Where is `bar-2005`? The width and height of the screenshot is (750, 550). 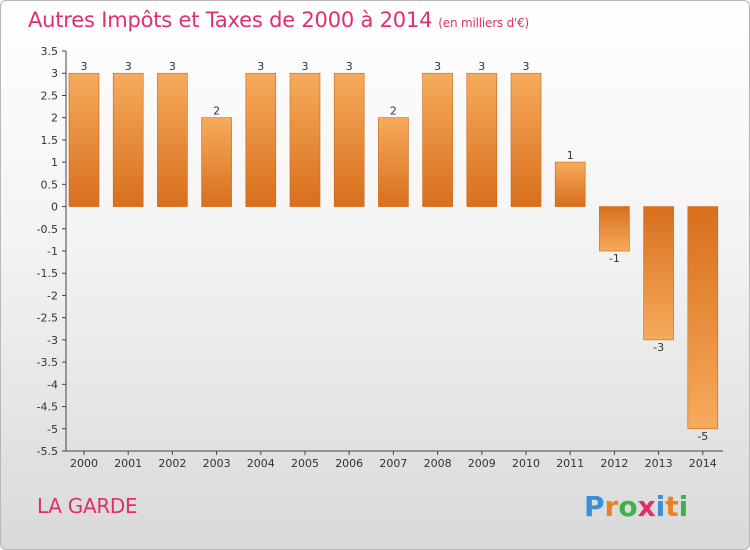
bar-2005 is located at coordinates (305, 139).